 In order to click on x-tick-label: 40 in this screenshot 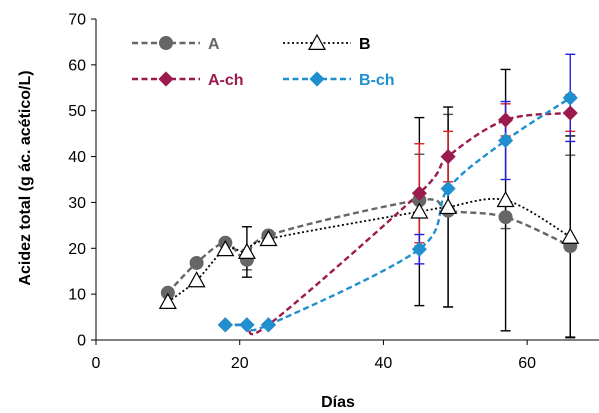, I will do `click(384, 363)`.